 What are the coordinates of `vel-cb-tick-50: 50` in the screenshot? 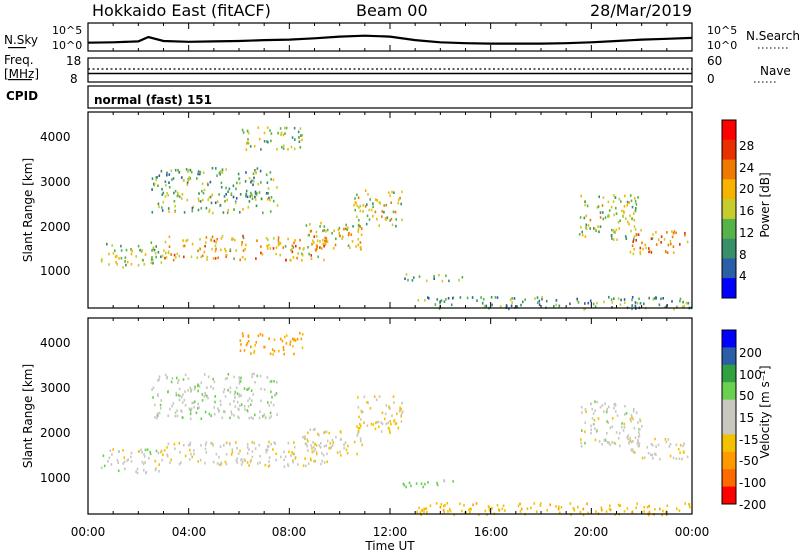 It's located at (746, 396).